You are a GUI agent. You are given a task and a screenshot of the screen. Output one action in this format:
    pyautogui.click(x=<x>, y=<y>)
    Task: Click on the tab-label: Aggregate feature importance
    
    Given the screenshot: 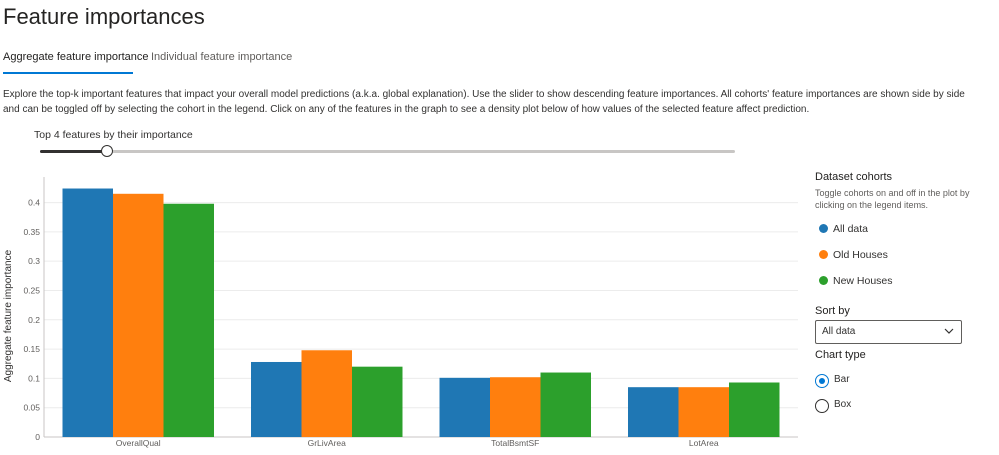 What is the action you would take?
    pyautogui.click(x=76, y=57)
    